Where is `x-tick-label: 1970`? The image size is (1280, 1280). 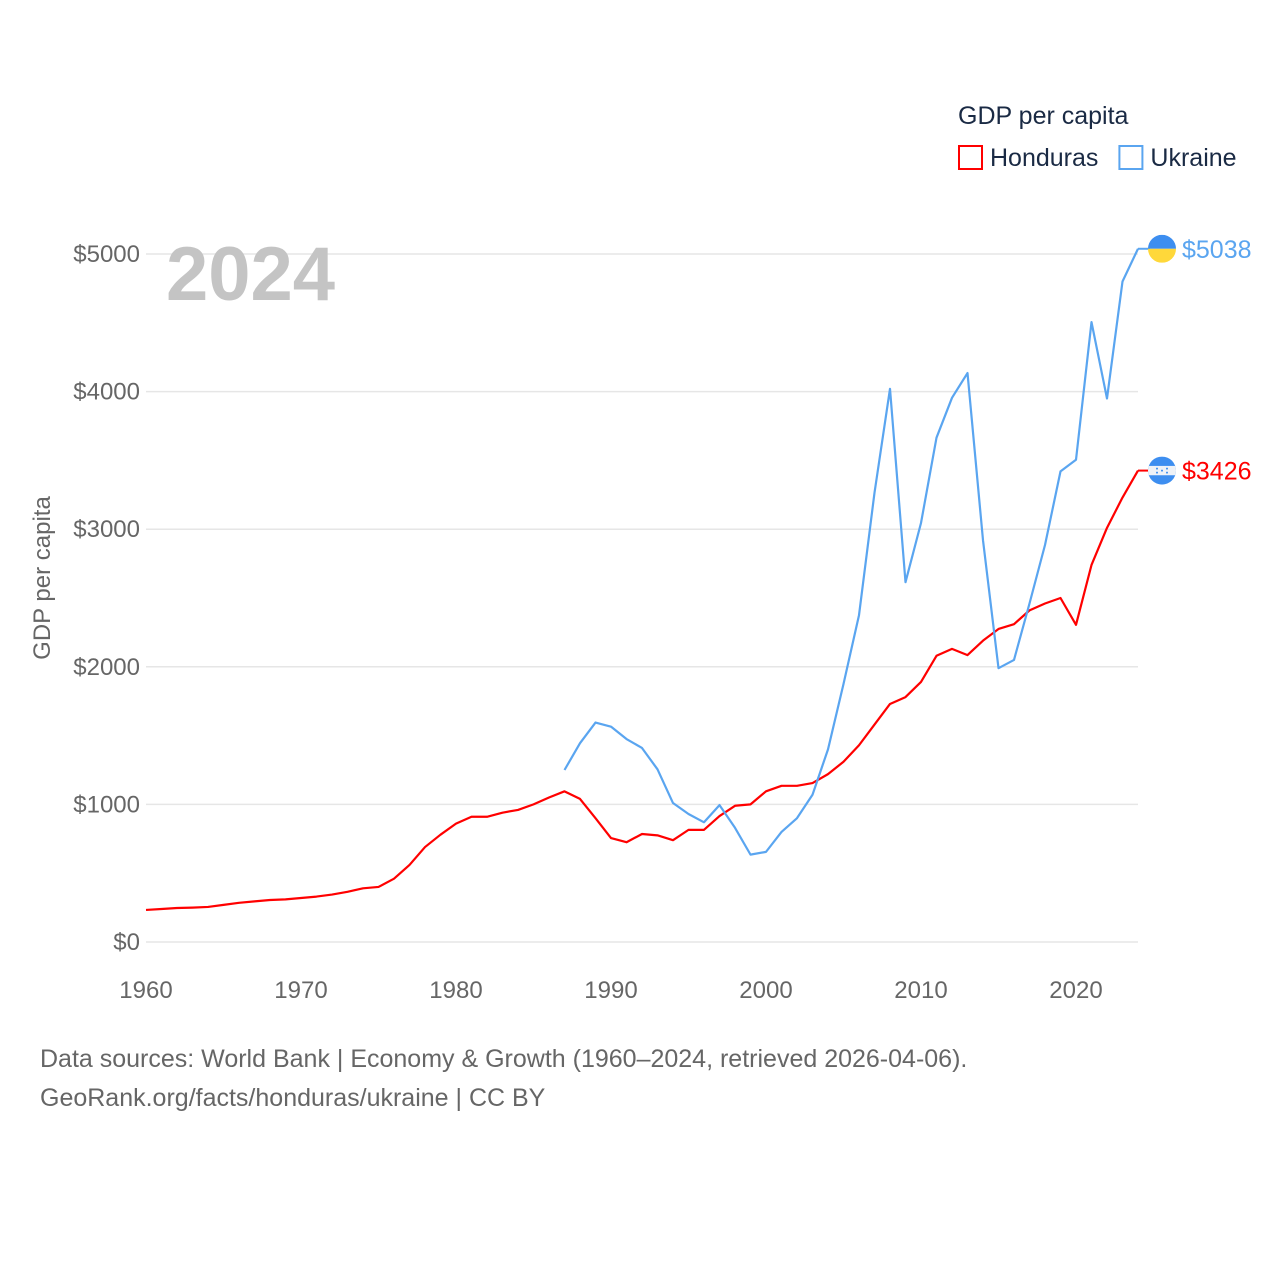 x-tick-label: 1970 is located at coordinates (300, 990).